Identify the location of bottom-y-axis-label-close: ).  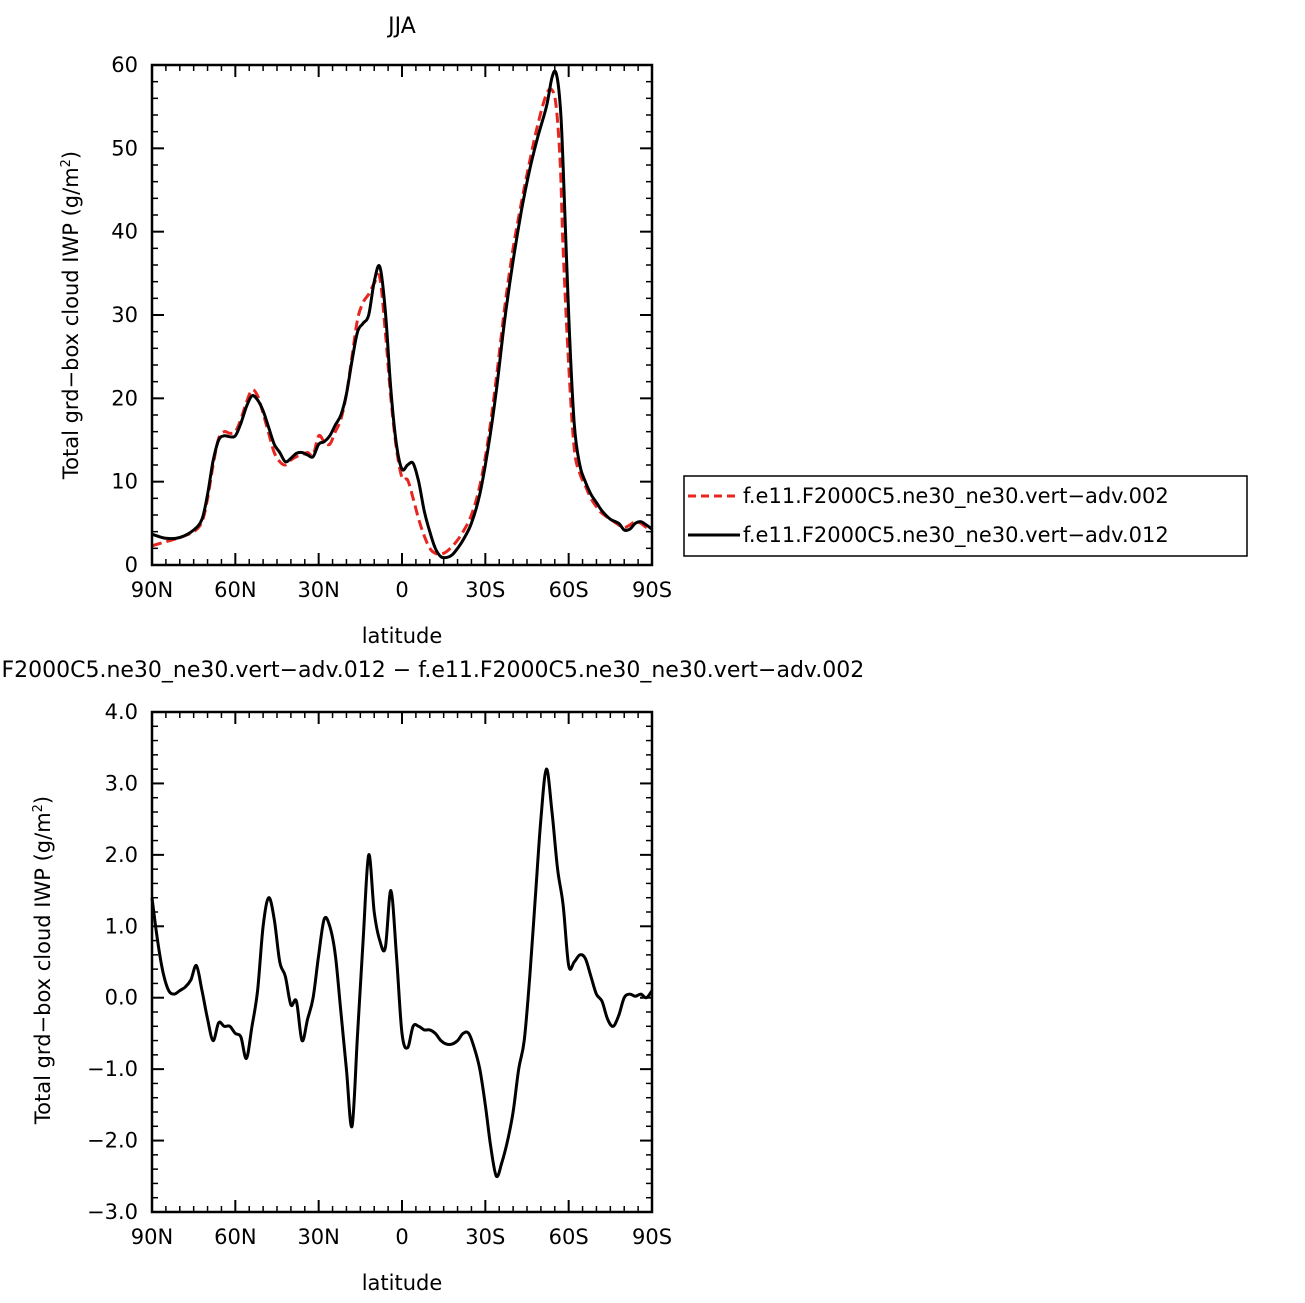
(43, 800).